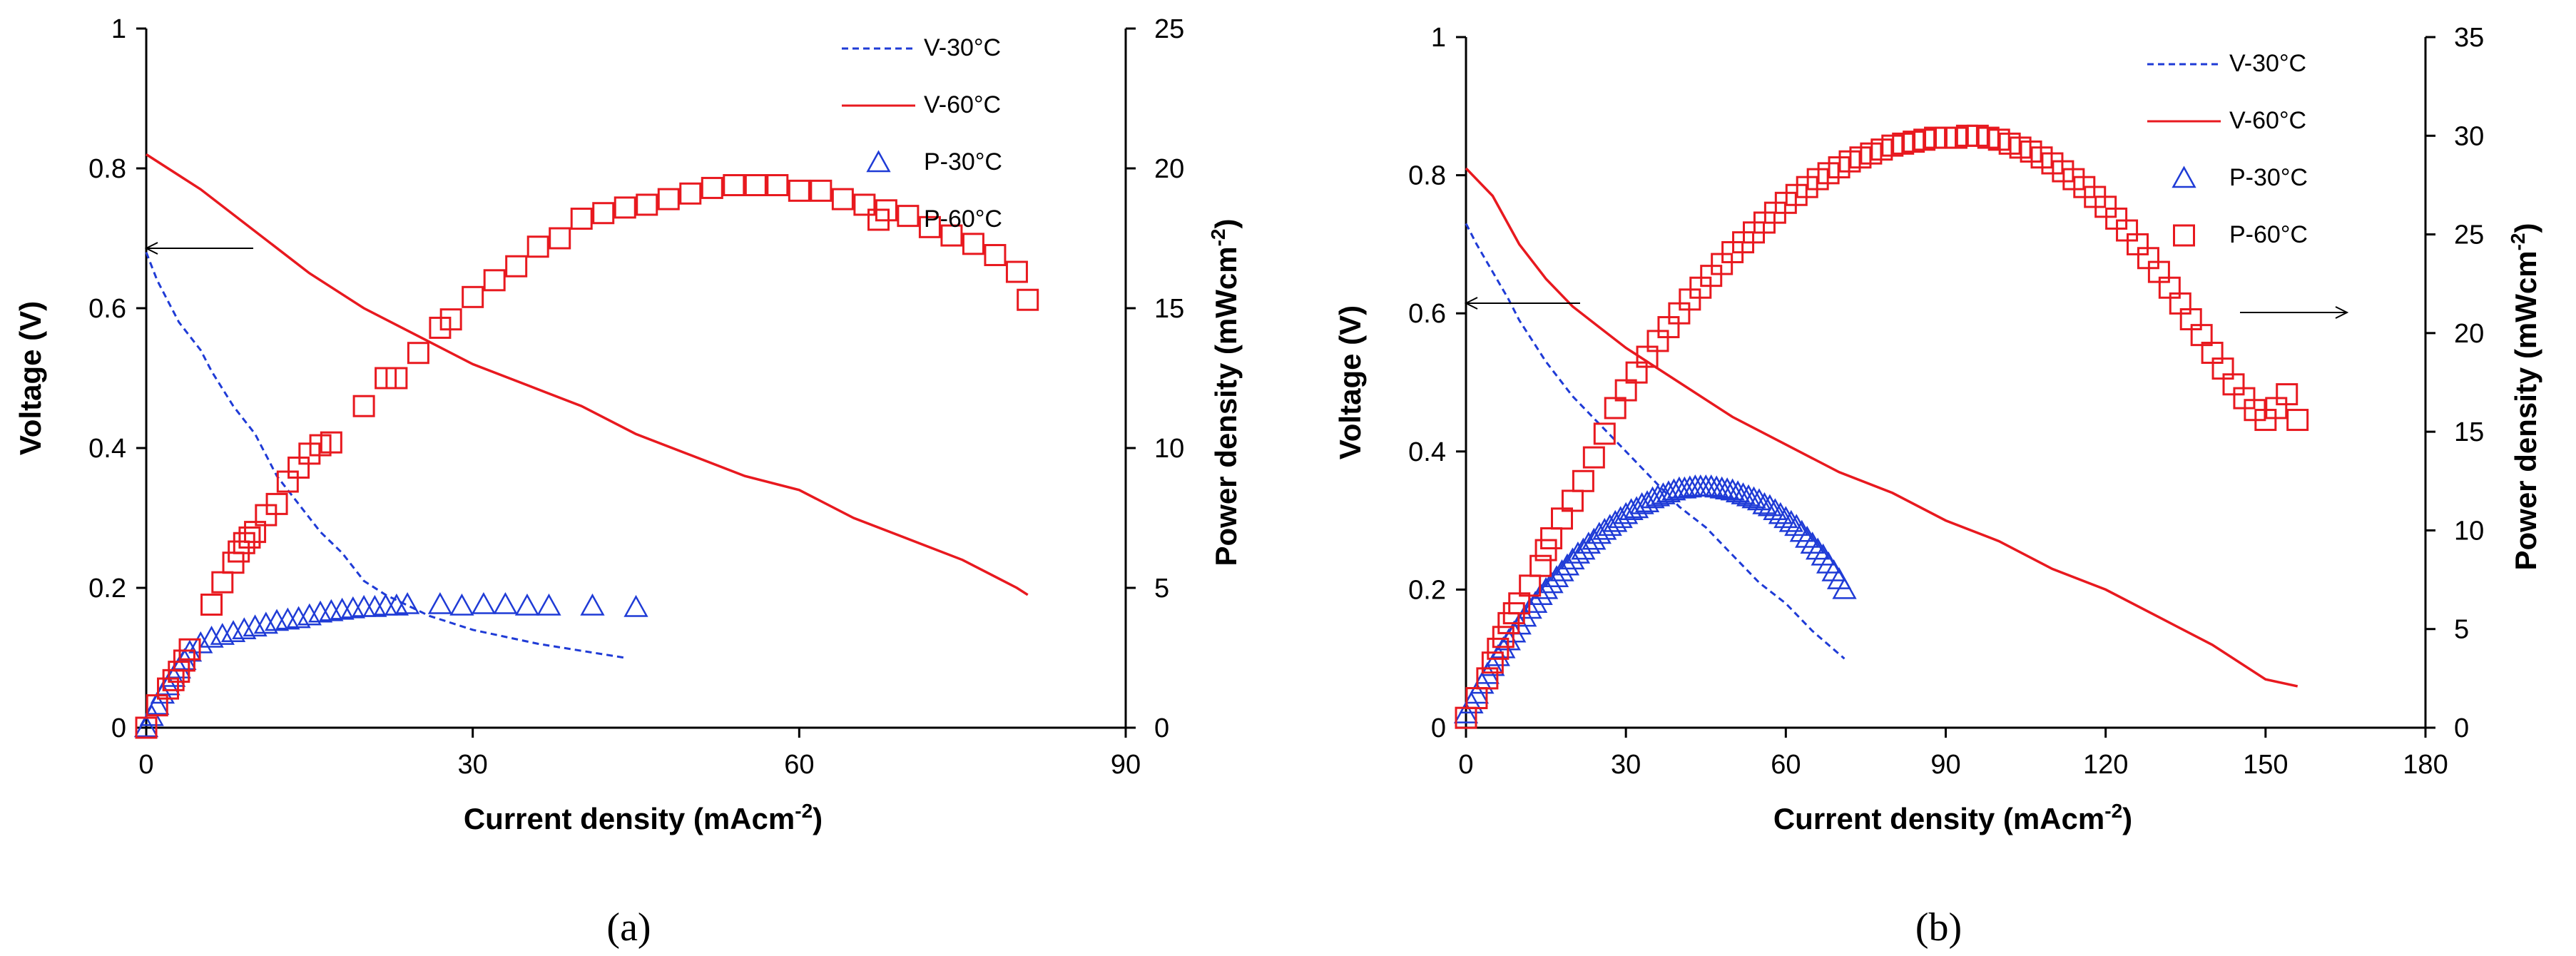 The width and height of the screenshot is (2576, 956). Describe the element at coordinates (1169, 29) in the screenshot. I see `y2-tick-label: 25` at that location.